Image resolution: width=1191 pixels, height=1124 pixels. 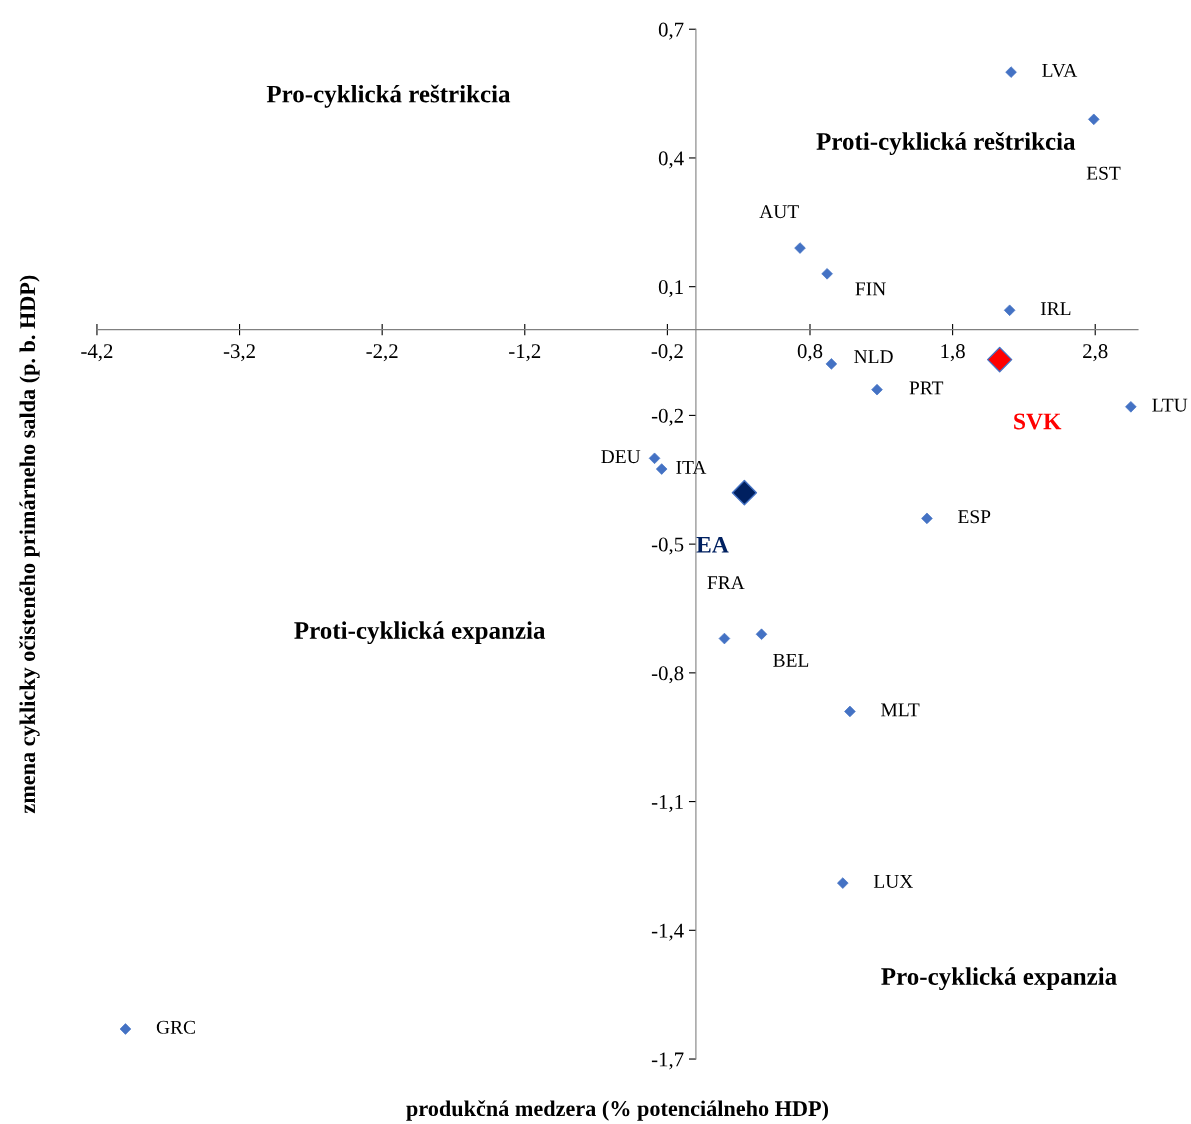 What do you see at coordinates (810, 353) in the screenshot?
I see `x-tick-label: 0,8` at bounding box center [810, 353].